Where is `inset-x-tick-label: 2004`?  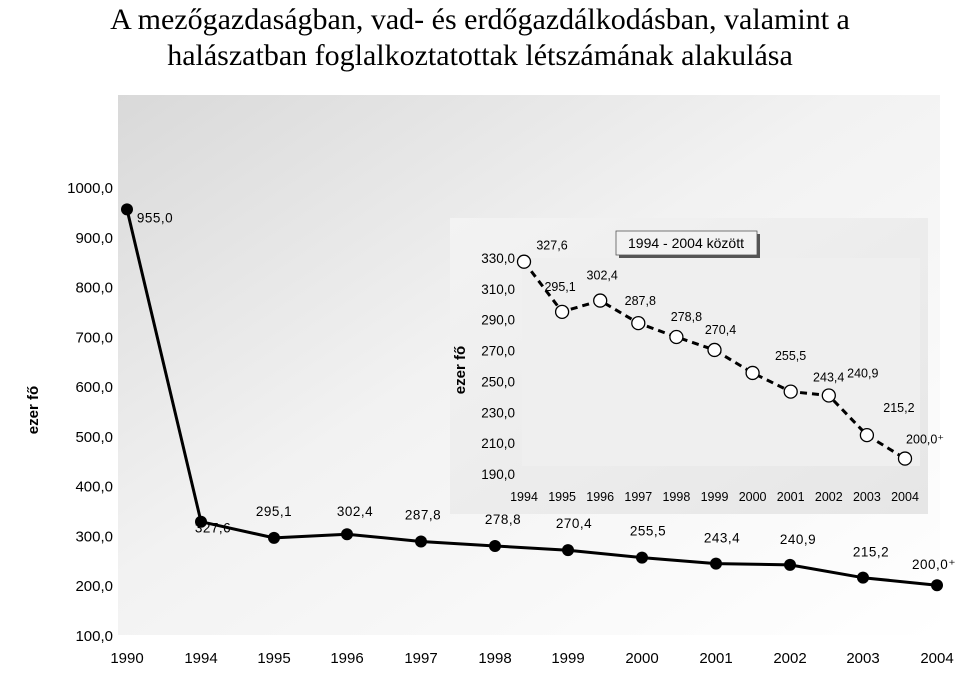 inset-x-tick-label: 2004 is located at coordinates (905, 497).